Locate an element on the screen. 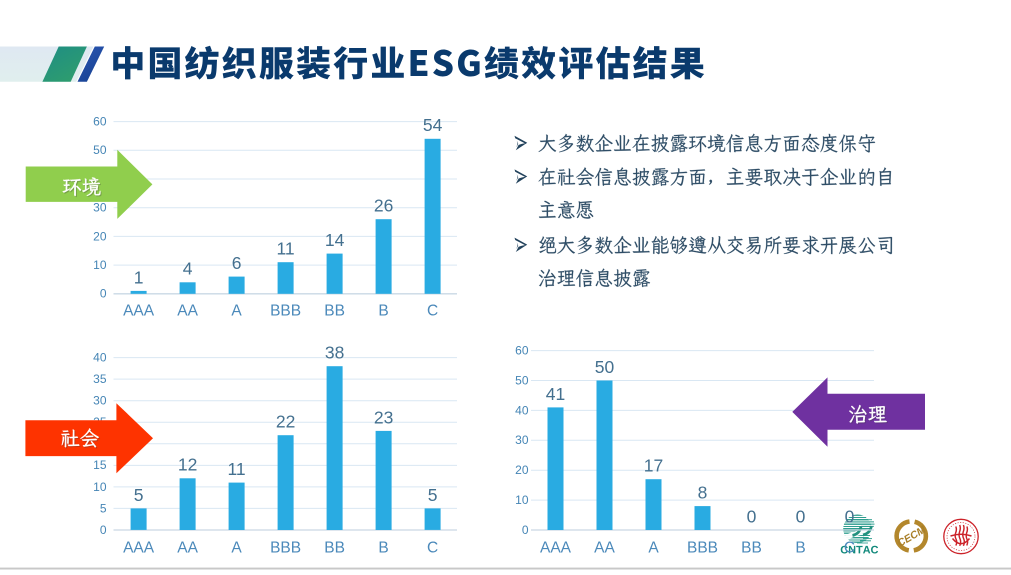  svg-text: 15 is located at coordinates (100, 465).